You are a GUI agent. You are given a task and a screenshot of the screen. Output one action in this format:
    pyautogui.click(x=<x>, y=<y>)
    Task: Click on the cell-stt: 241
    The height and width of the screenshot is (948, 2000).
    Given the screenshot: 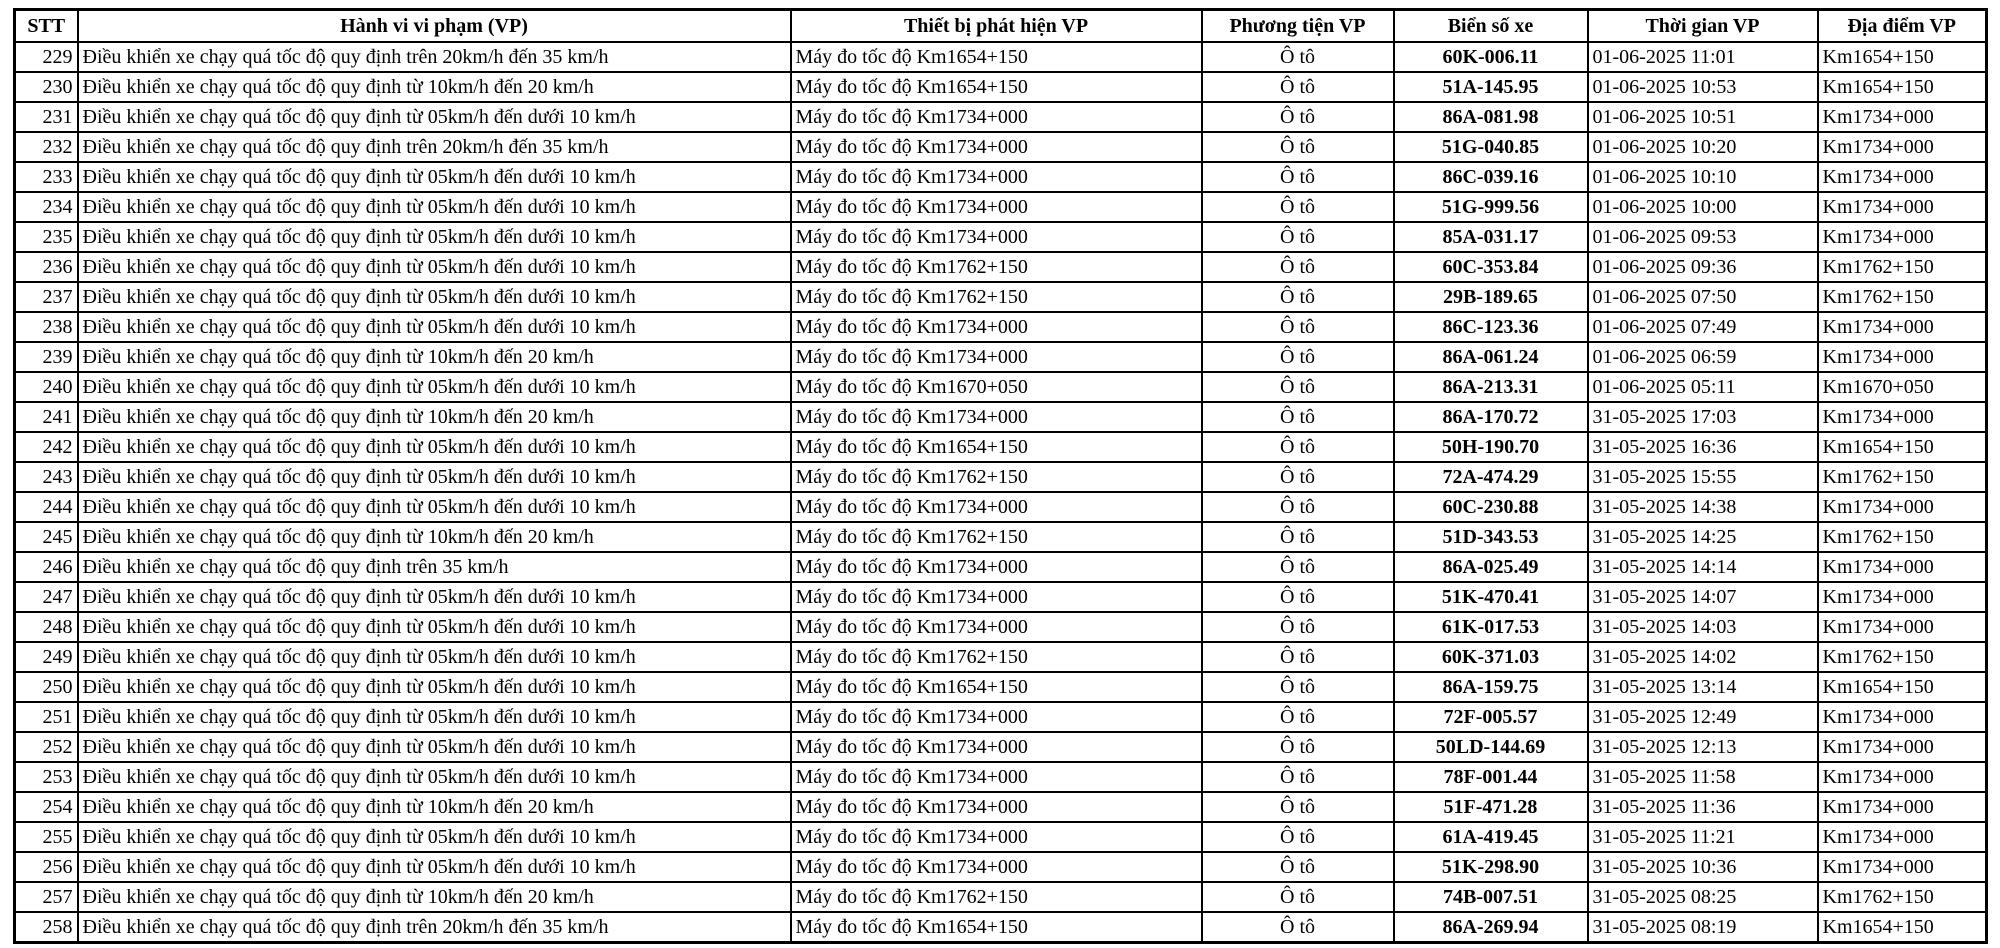 What is the action you would take?
    pyautogui.click(x=46, y=417)
    